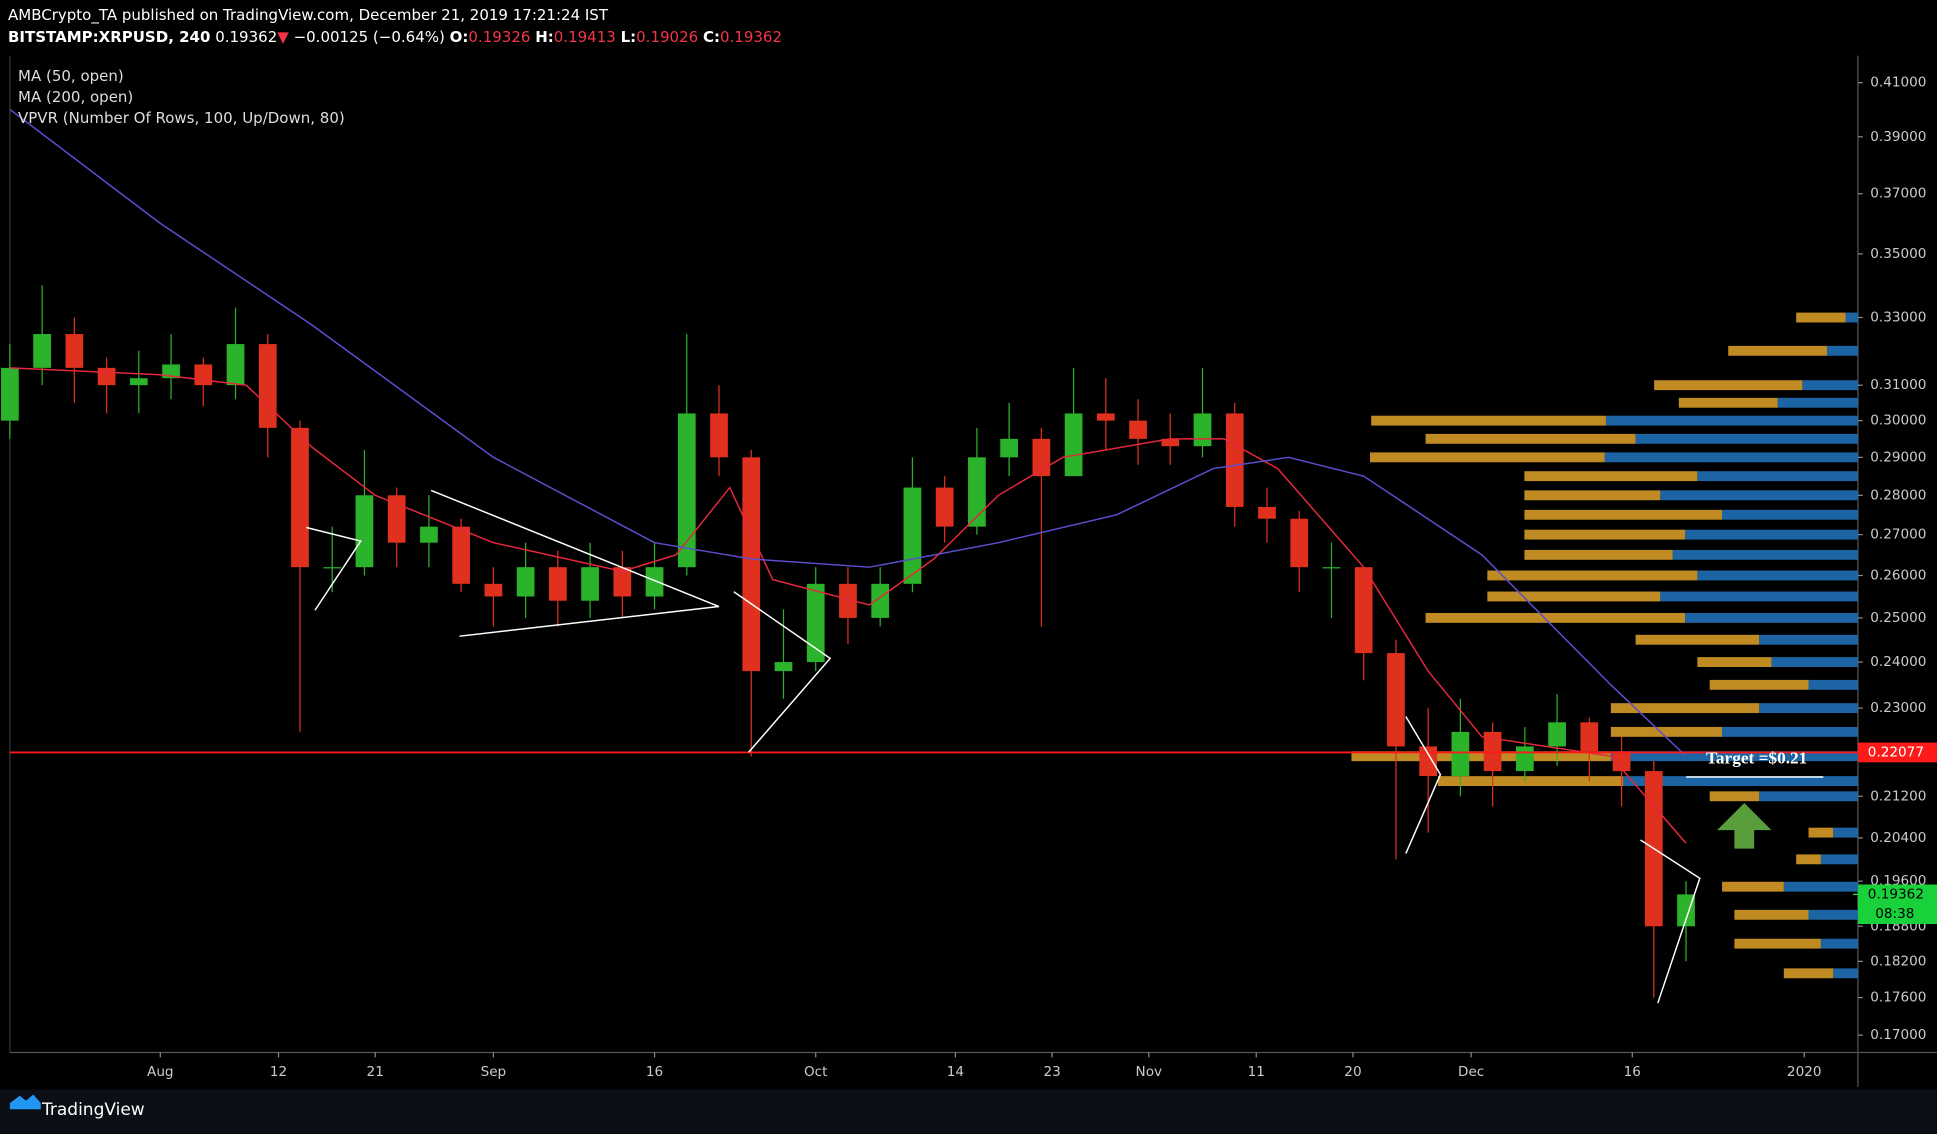 This screenshot has height=1134, width=1937. Describe the element at coordinates (750, 37) in the screenshot. I see `ohlc-value: 0.19362` at that location.